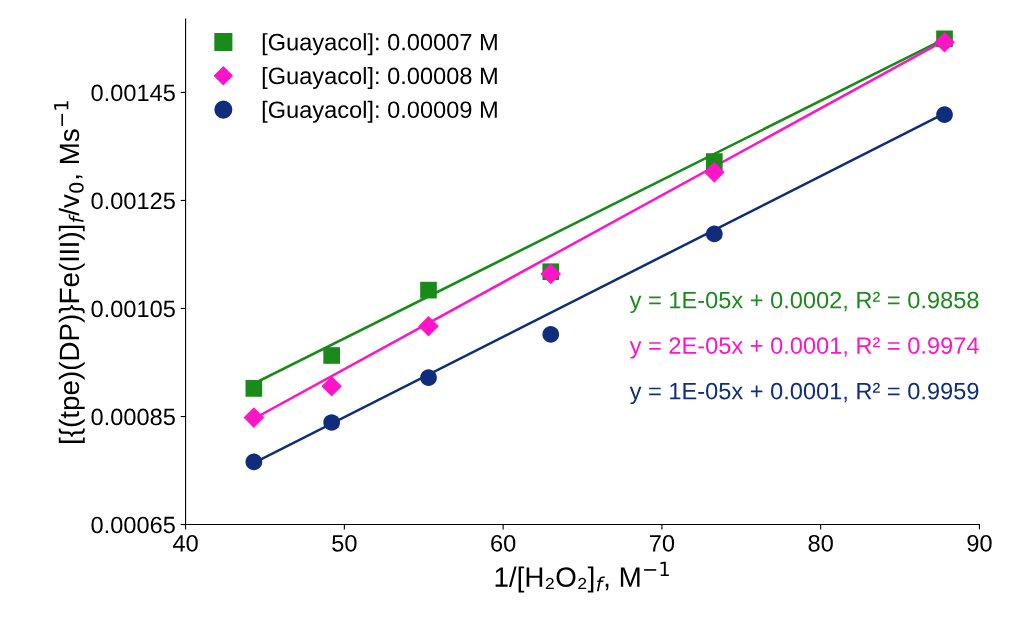 The image size is (1031, 632). Describe the element at coordinates (503, 543) in the screenshot. I see `x-tick-label: 60` at that location.